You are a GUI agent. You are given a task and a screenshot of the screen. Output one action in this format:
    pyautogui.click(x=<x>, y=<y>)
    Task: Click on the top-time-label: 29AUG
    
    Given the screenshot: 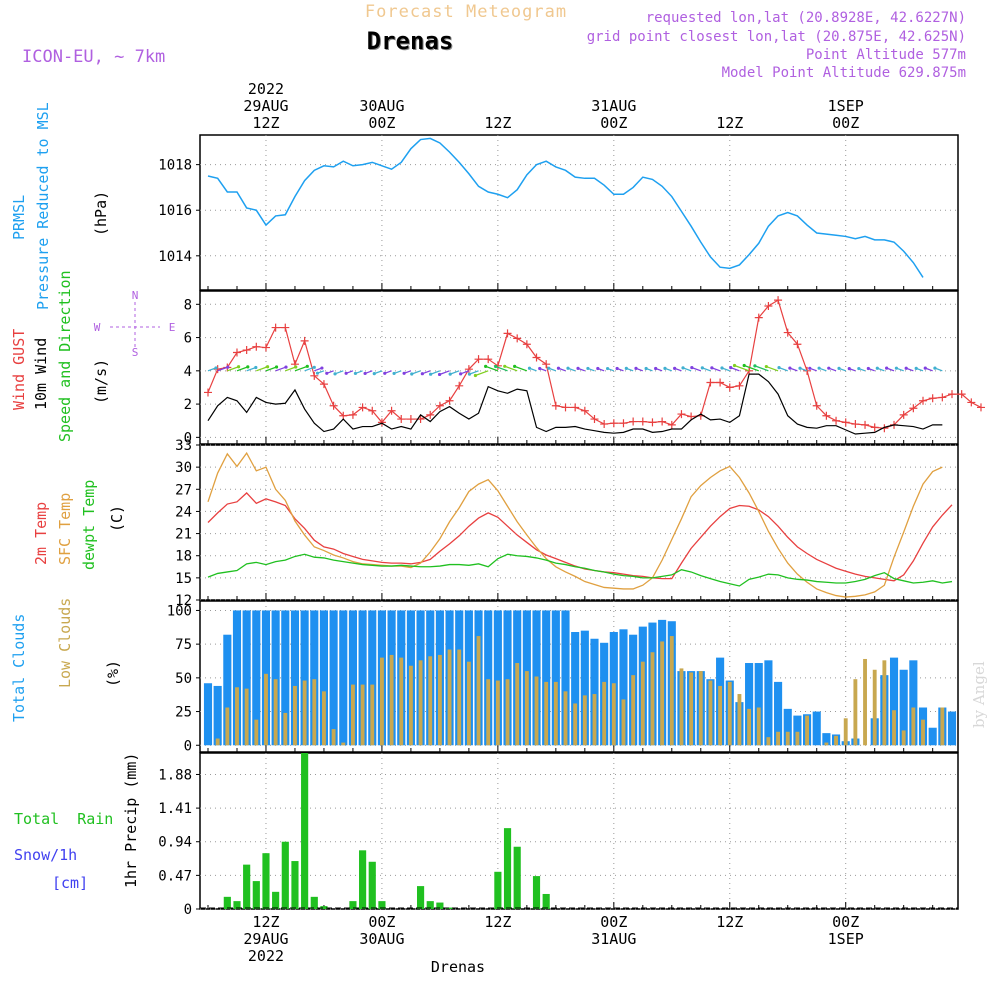 What is the action you would take?
    pyautogui.click(x=265, y=106)
    